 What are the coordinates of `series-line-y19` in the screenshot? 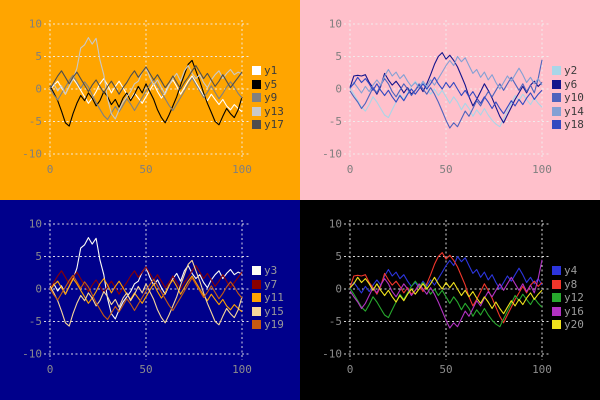 It's located at (146, 297).